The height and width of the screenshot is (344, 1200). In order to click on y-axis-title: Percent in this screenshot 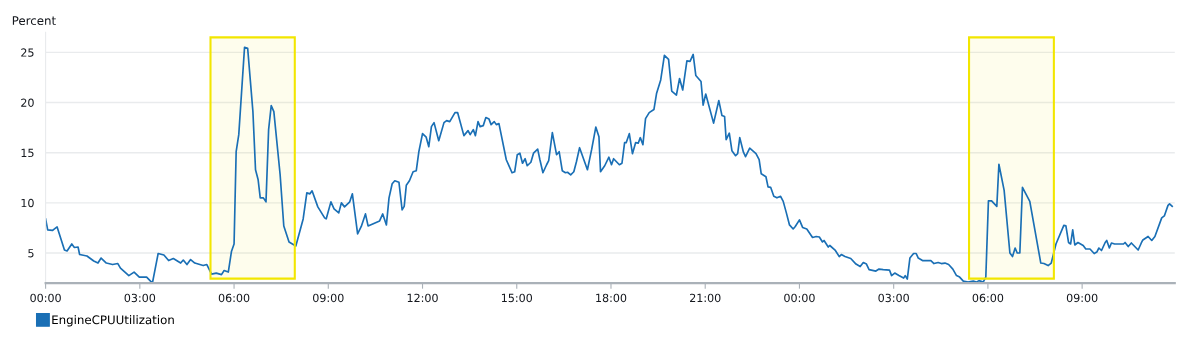, I will do `click(34, 21)`.